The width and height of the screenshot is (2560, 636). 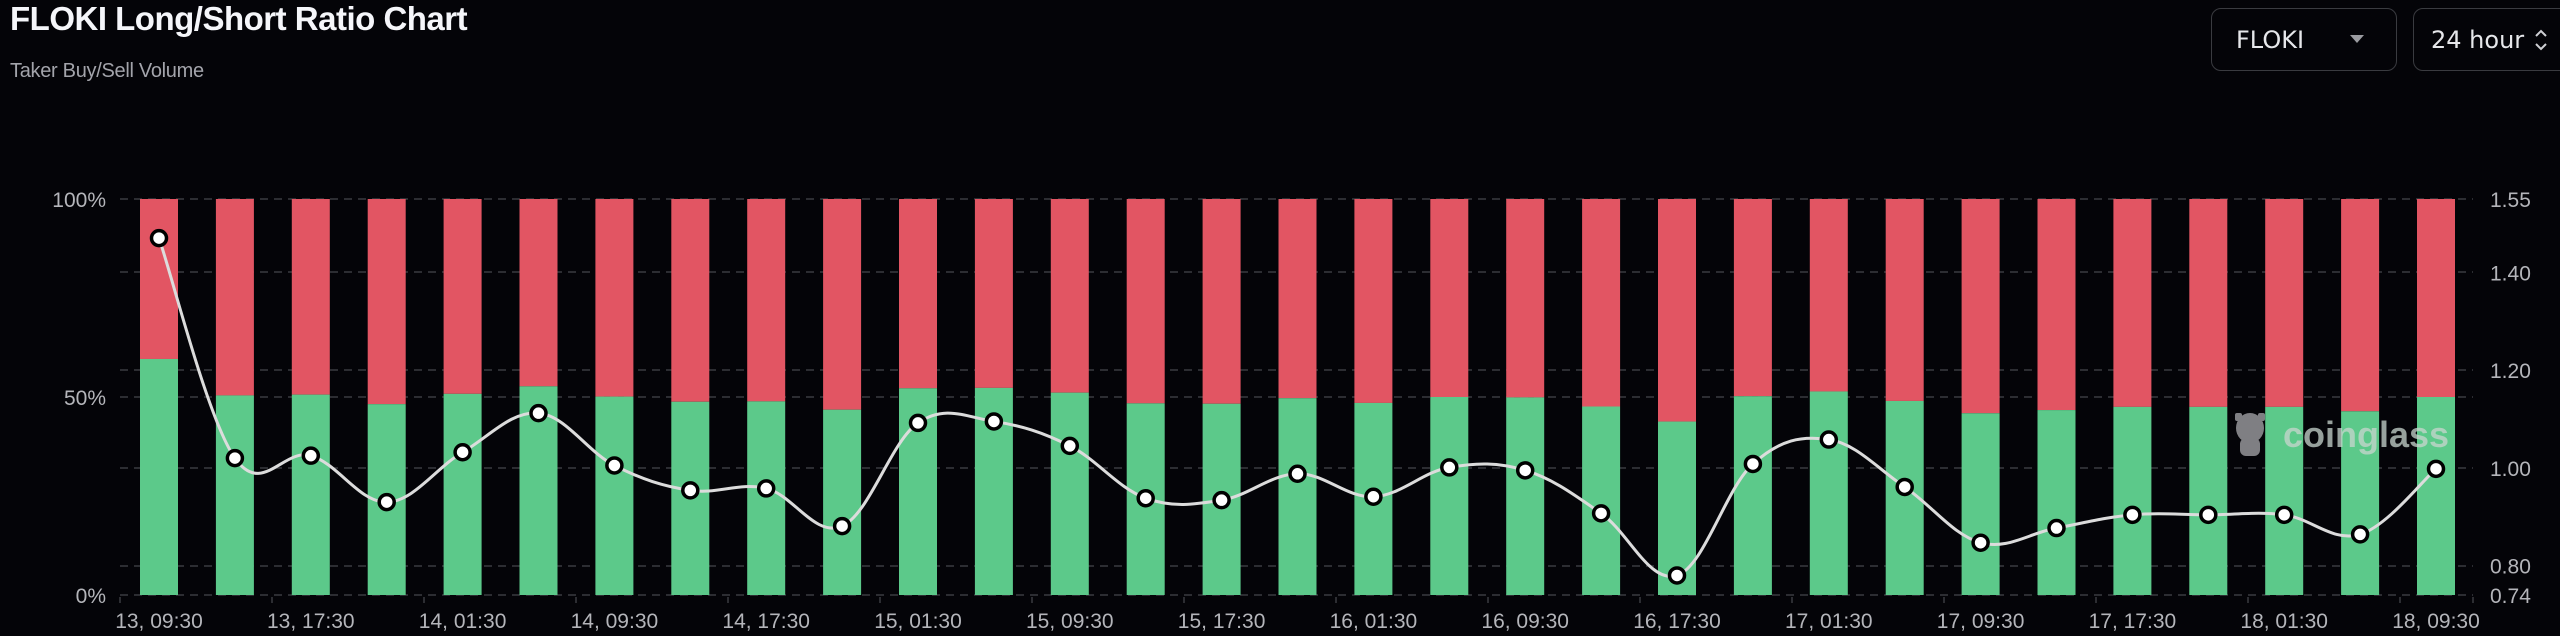 I want to click on x-axis-tick-label: 15, 01:30, so click(x=918, y=621).